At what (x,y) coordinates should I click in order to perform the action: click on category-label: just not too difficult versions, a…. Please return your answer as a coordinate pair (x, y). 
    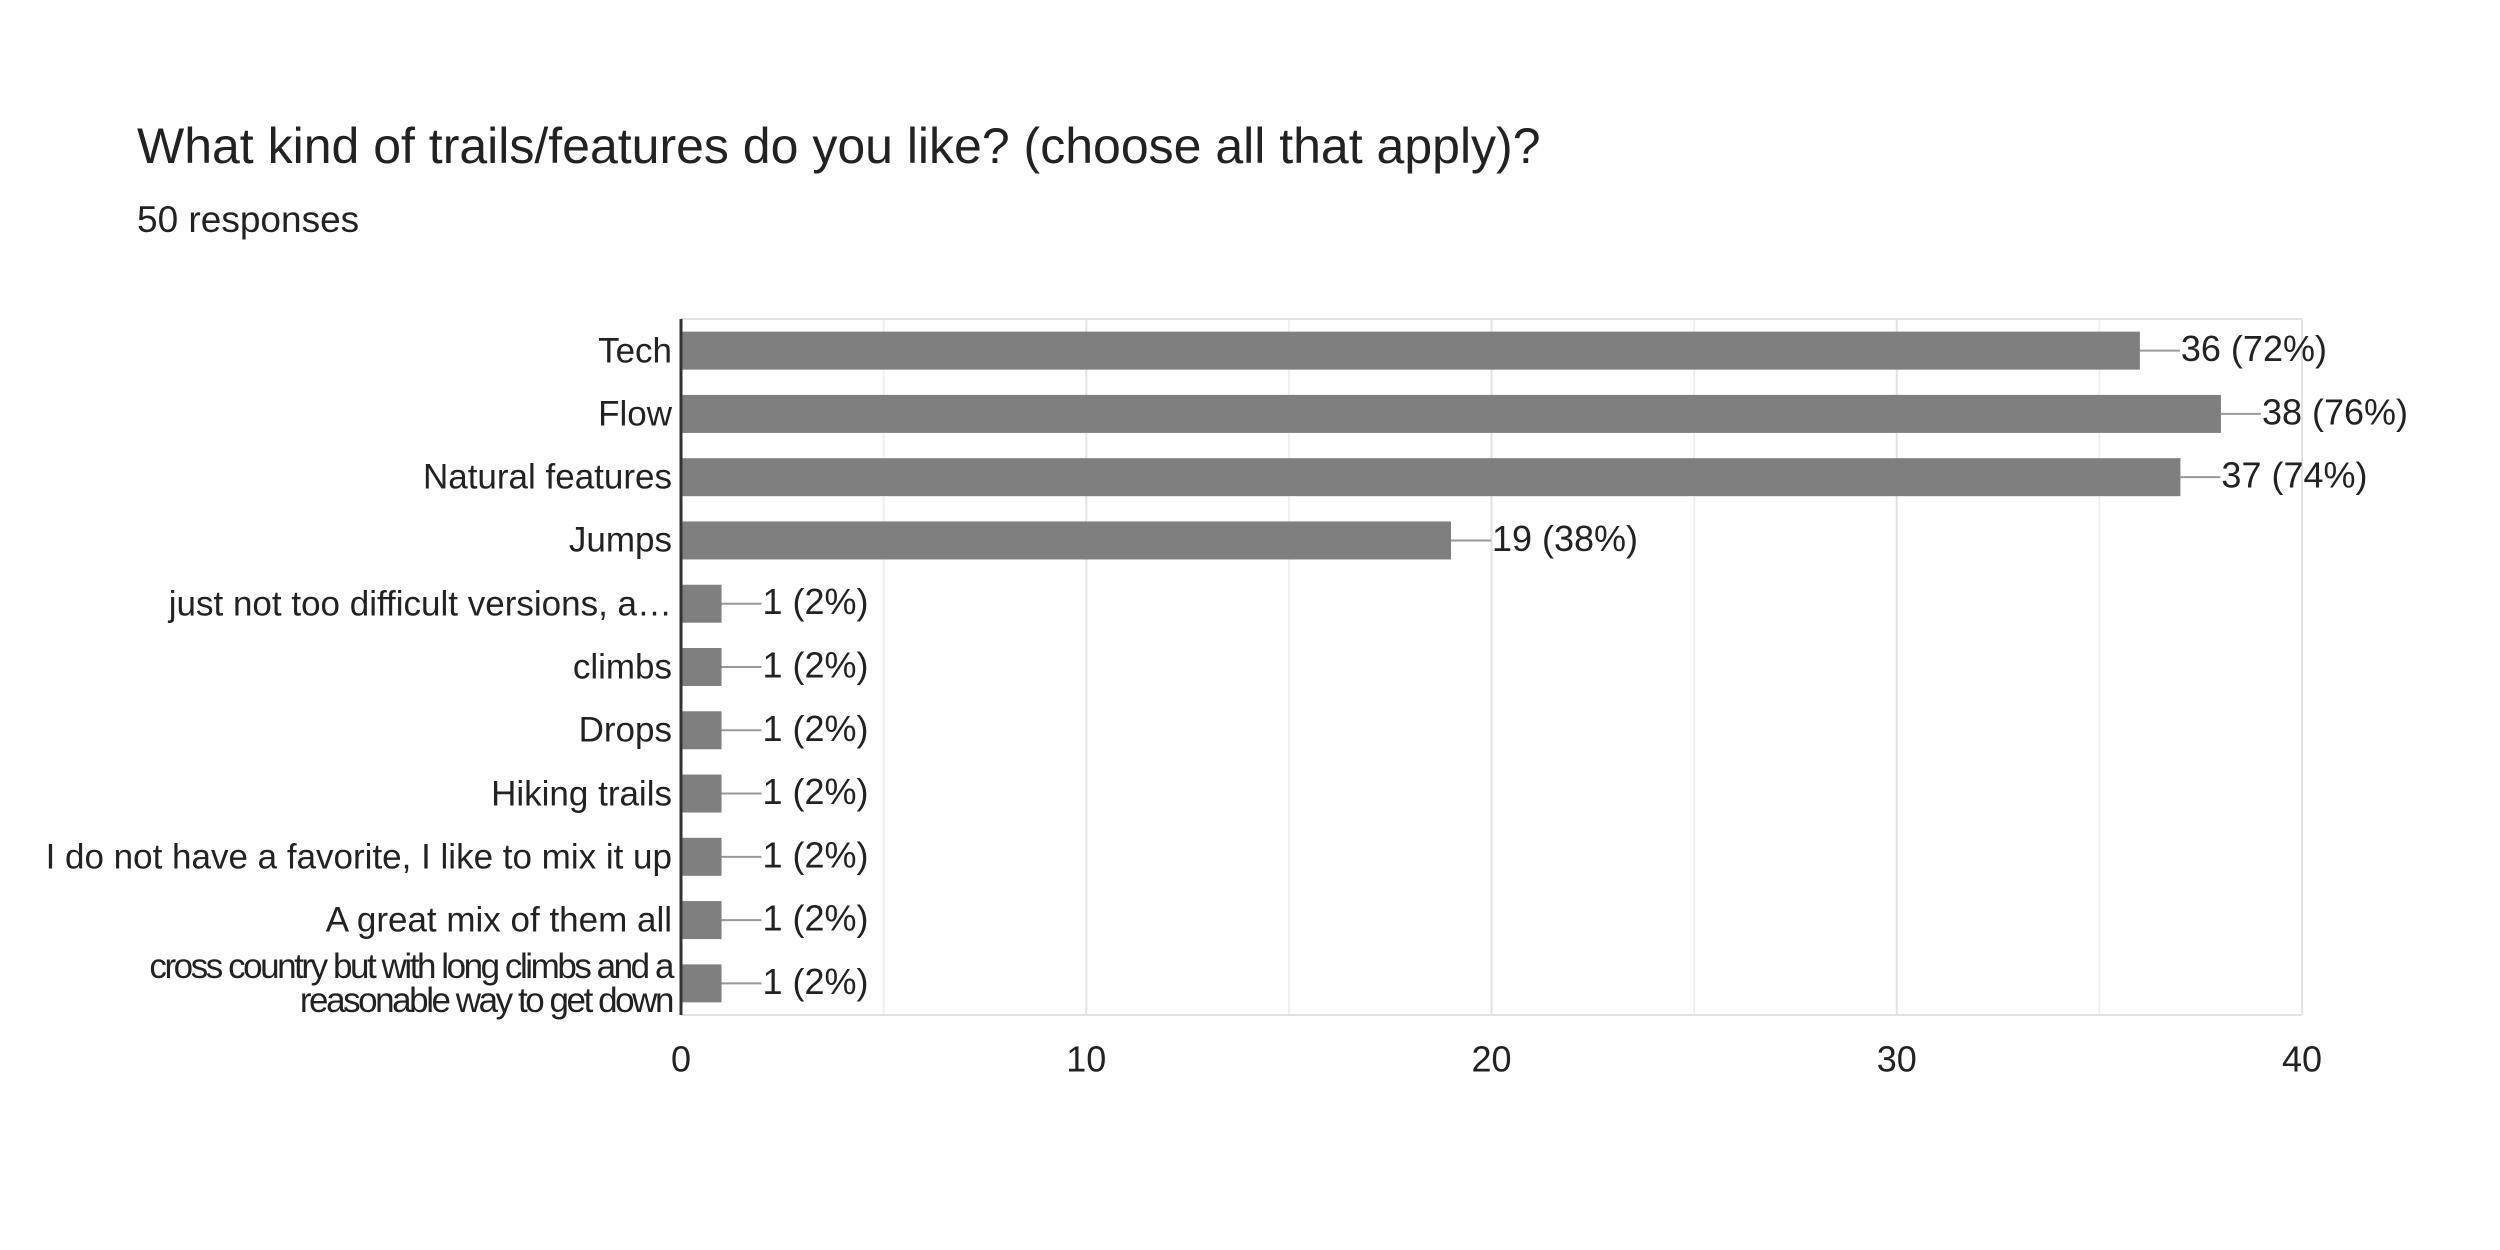
    Looking at the image, I should click on (420, 604).